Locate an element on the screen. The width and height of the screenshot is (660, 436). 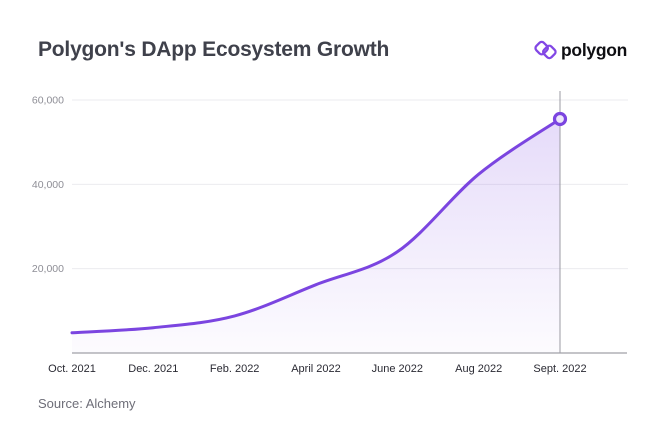
endpoint-marker is located at coordinates (560, 119).